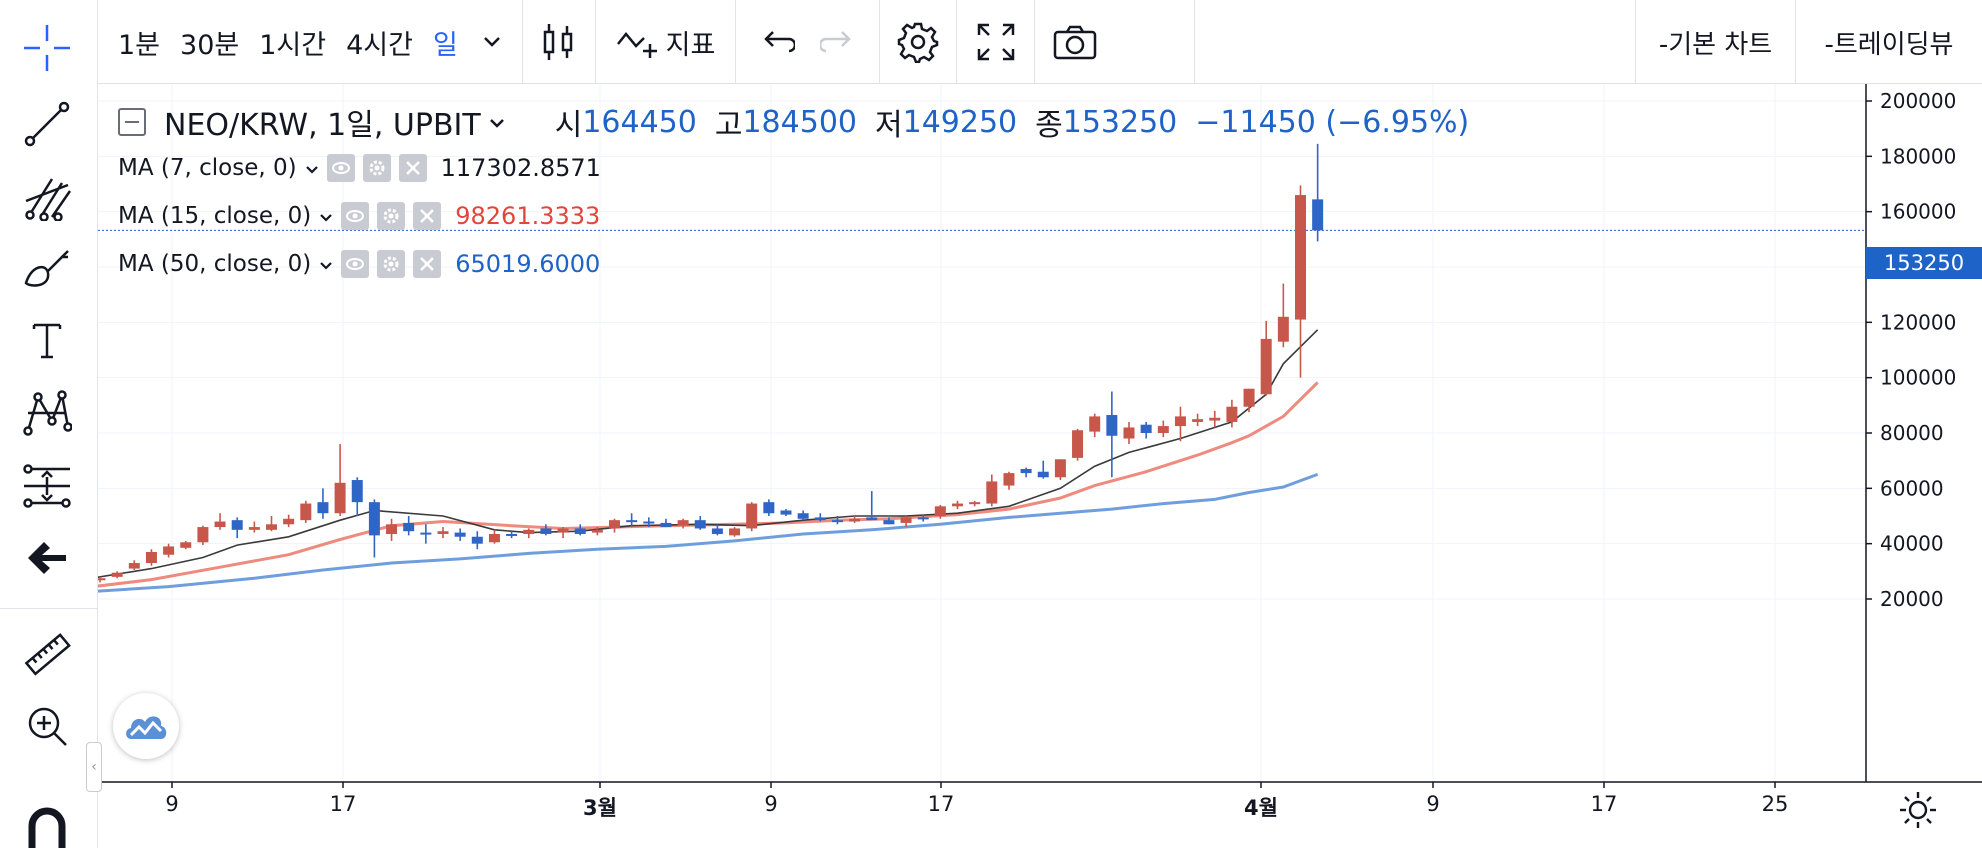 Image resolution: width=1982 pixels, height=848 pixels. Describe the element at coordinates (1120, 122) in the screenshot. I see `legend-close-value: 153250` at that location.